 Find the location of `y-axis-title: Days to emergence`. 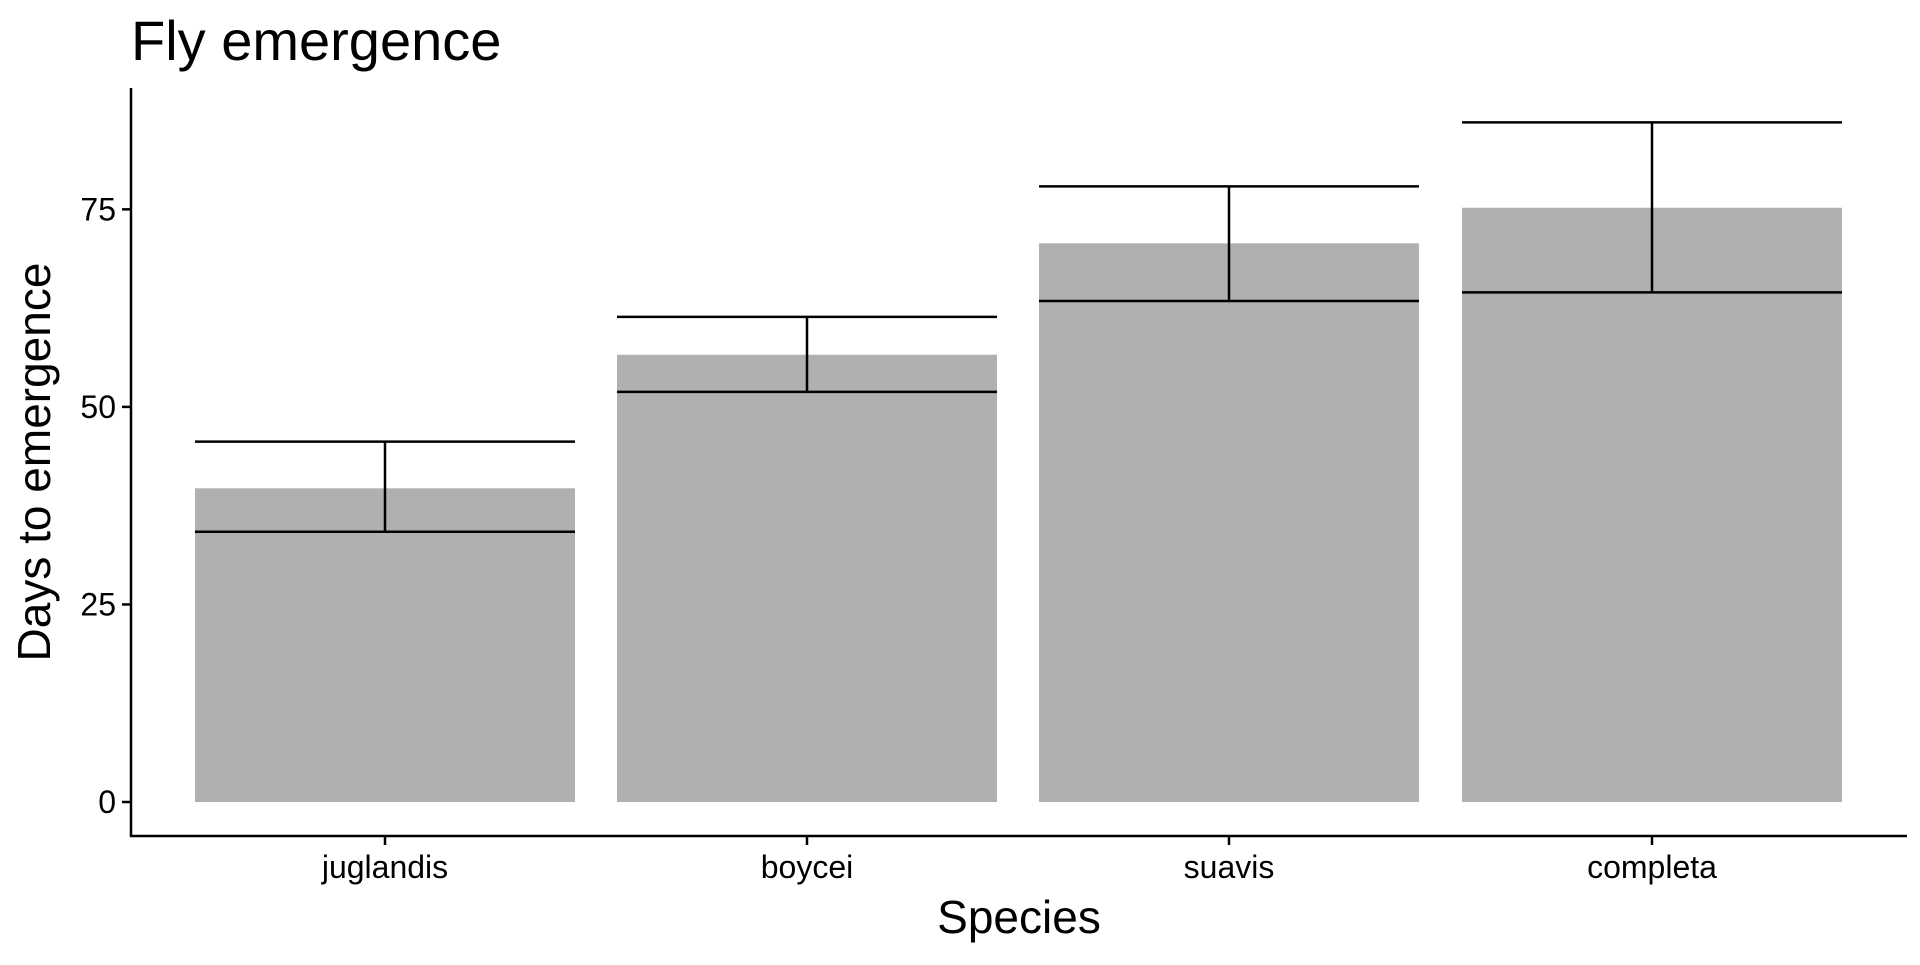

y-axis-title: Days to emergence is located at coordinates (34, 462).